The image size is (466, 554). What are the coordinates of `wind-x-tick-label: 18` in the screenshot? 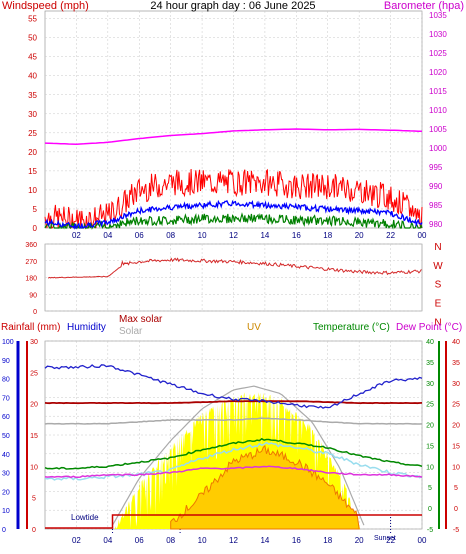 It's located at (327, 235).